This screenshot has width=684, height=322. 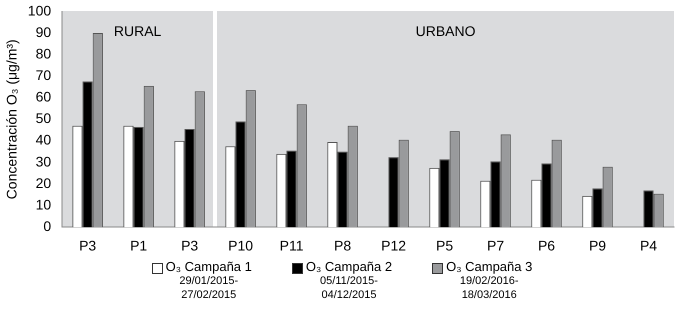 What do you see at coordinates (44, 75) in the screenshot?
I see `y-tick-label: 70` at bounding box center [44, 75].